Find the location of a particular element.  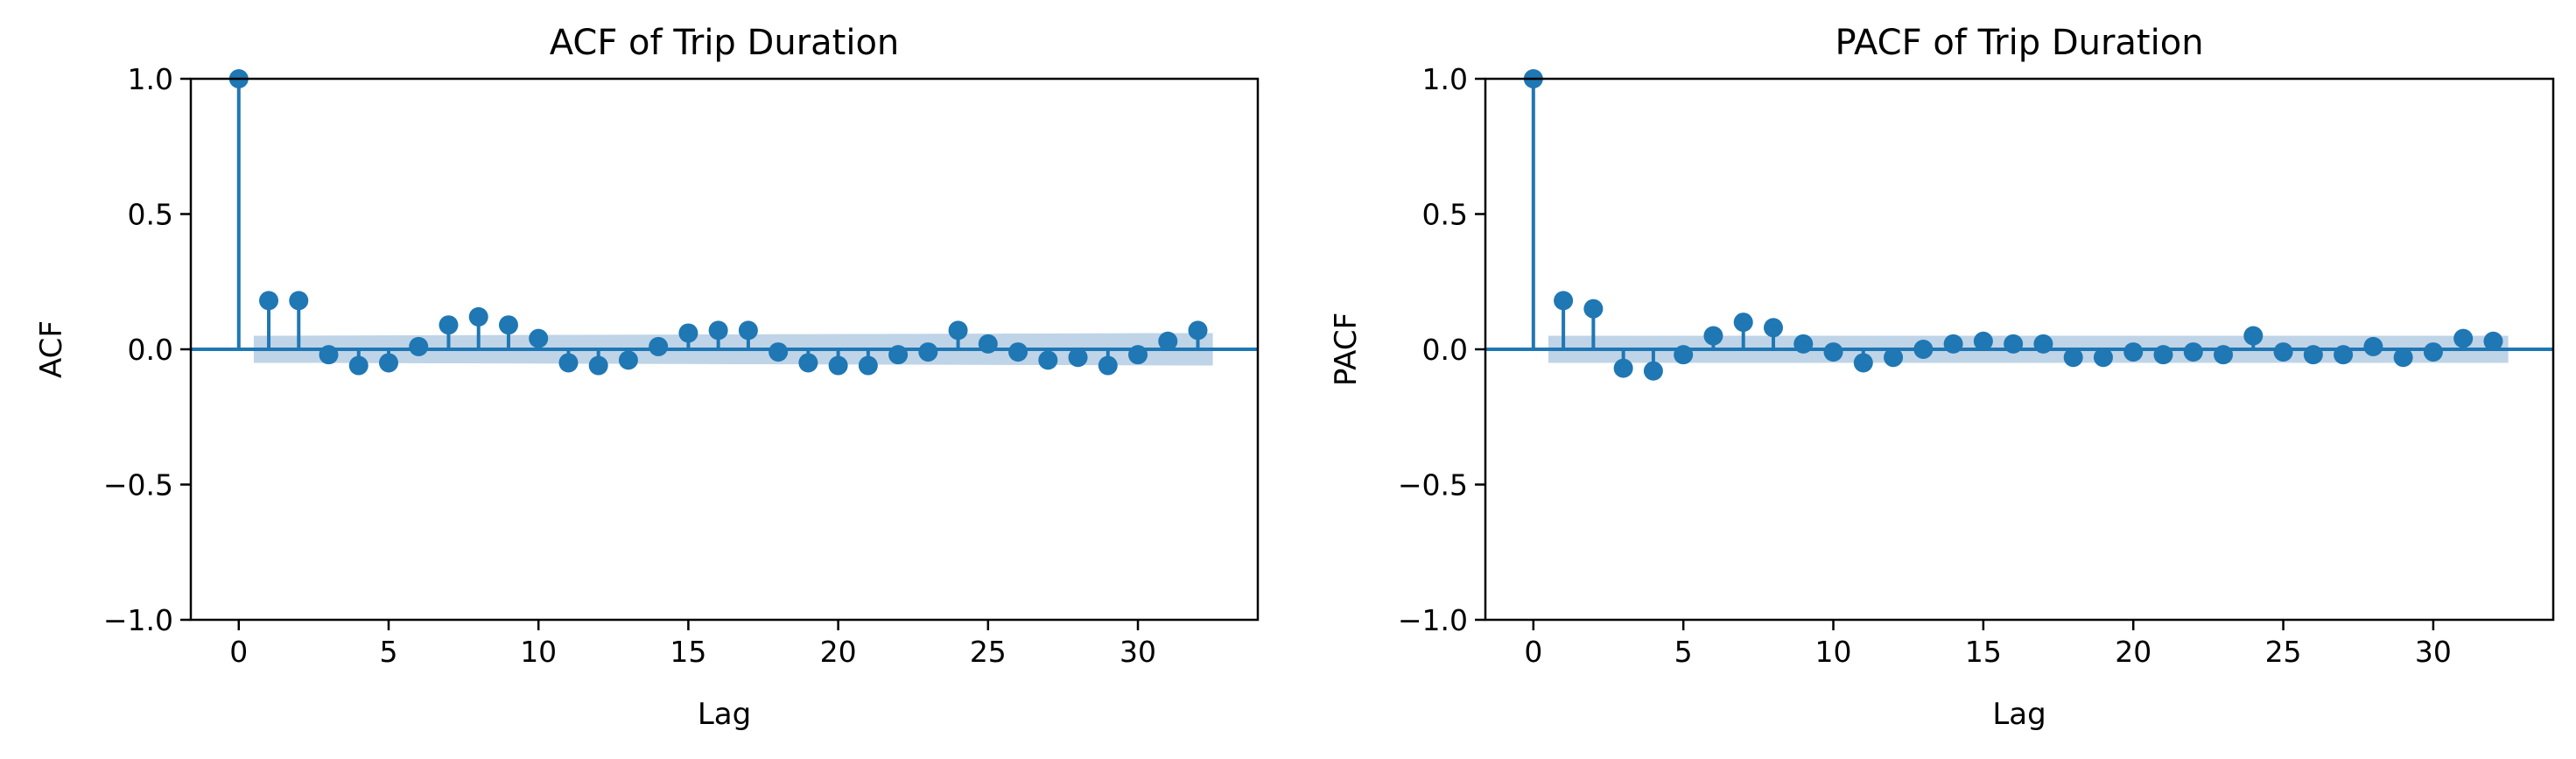

chart-title: PACF of Trip Duration is located at coordinates (2019, 43).